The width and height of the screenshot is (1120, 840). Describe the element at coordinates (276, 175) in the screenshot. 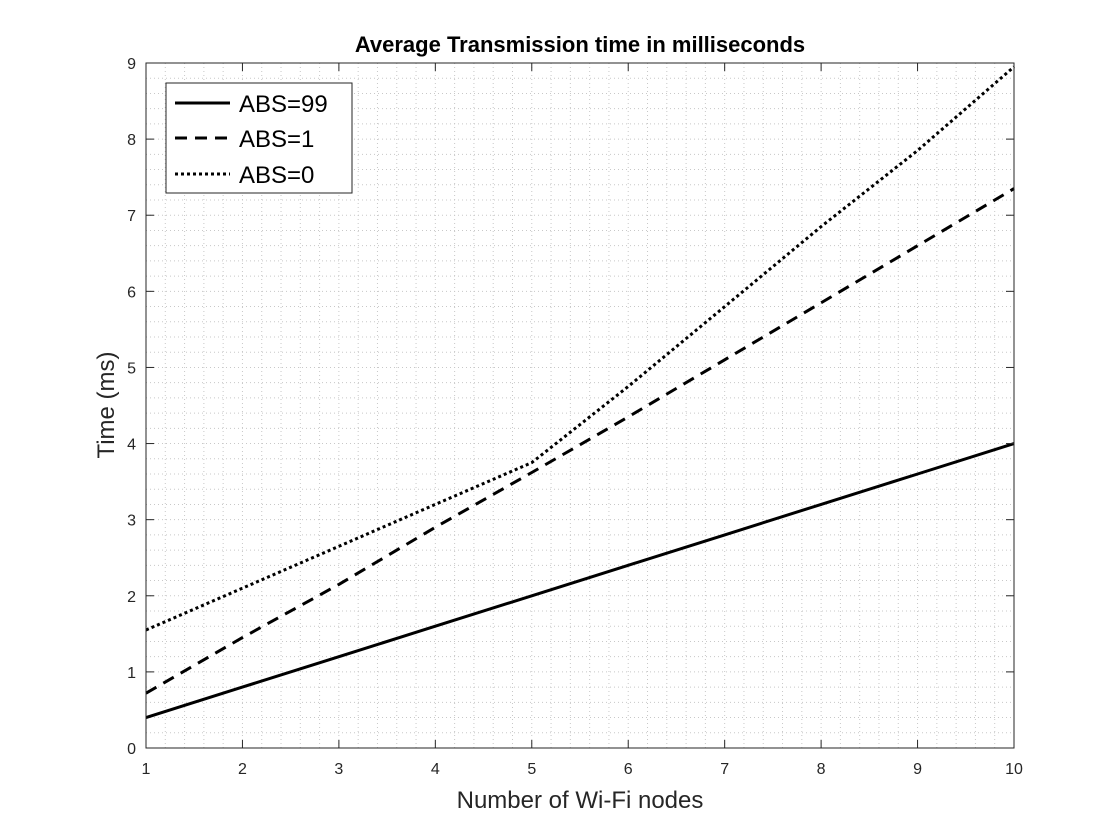

I see `legend-label-abs-0: ABS=0` at that location.